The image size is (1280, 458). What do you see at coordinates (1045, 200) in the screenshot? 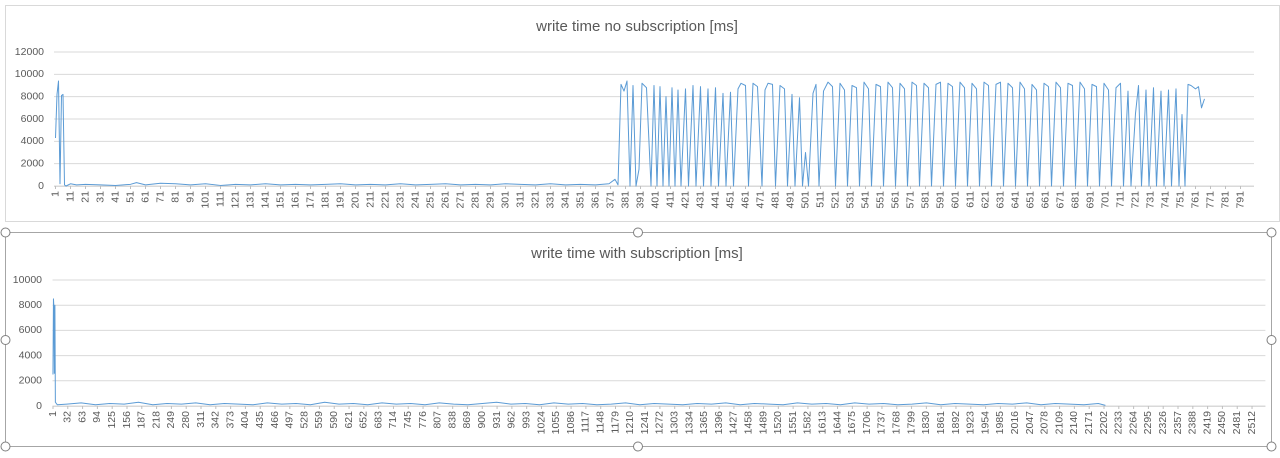
I see `x-tick-label: 661` at bounding box center [1045, 200].